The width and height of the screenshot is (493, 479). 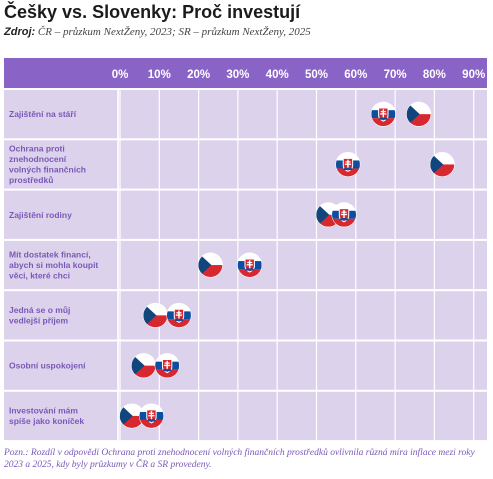 What do you see at coordinates (198, 75) in the screenshot?
I see `x-tick-label: 20%` at bounding box center [198, 75].